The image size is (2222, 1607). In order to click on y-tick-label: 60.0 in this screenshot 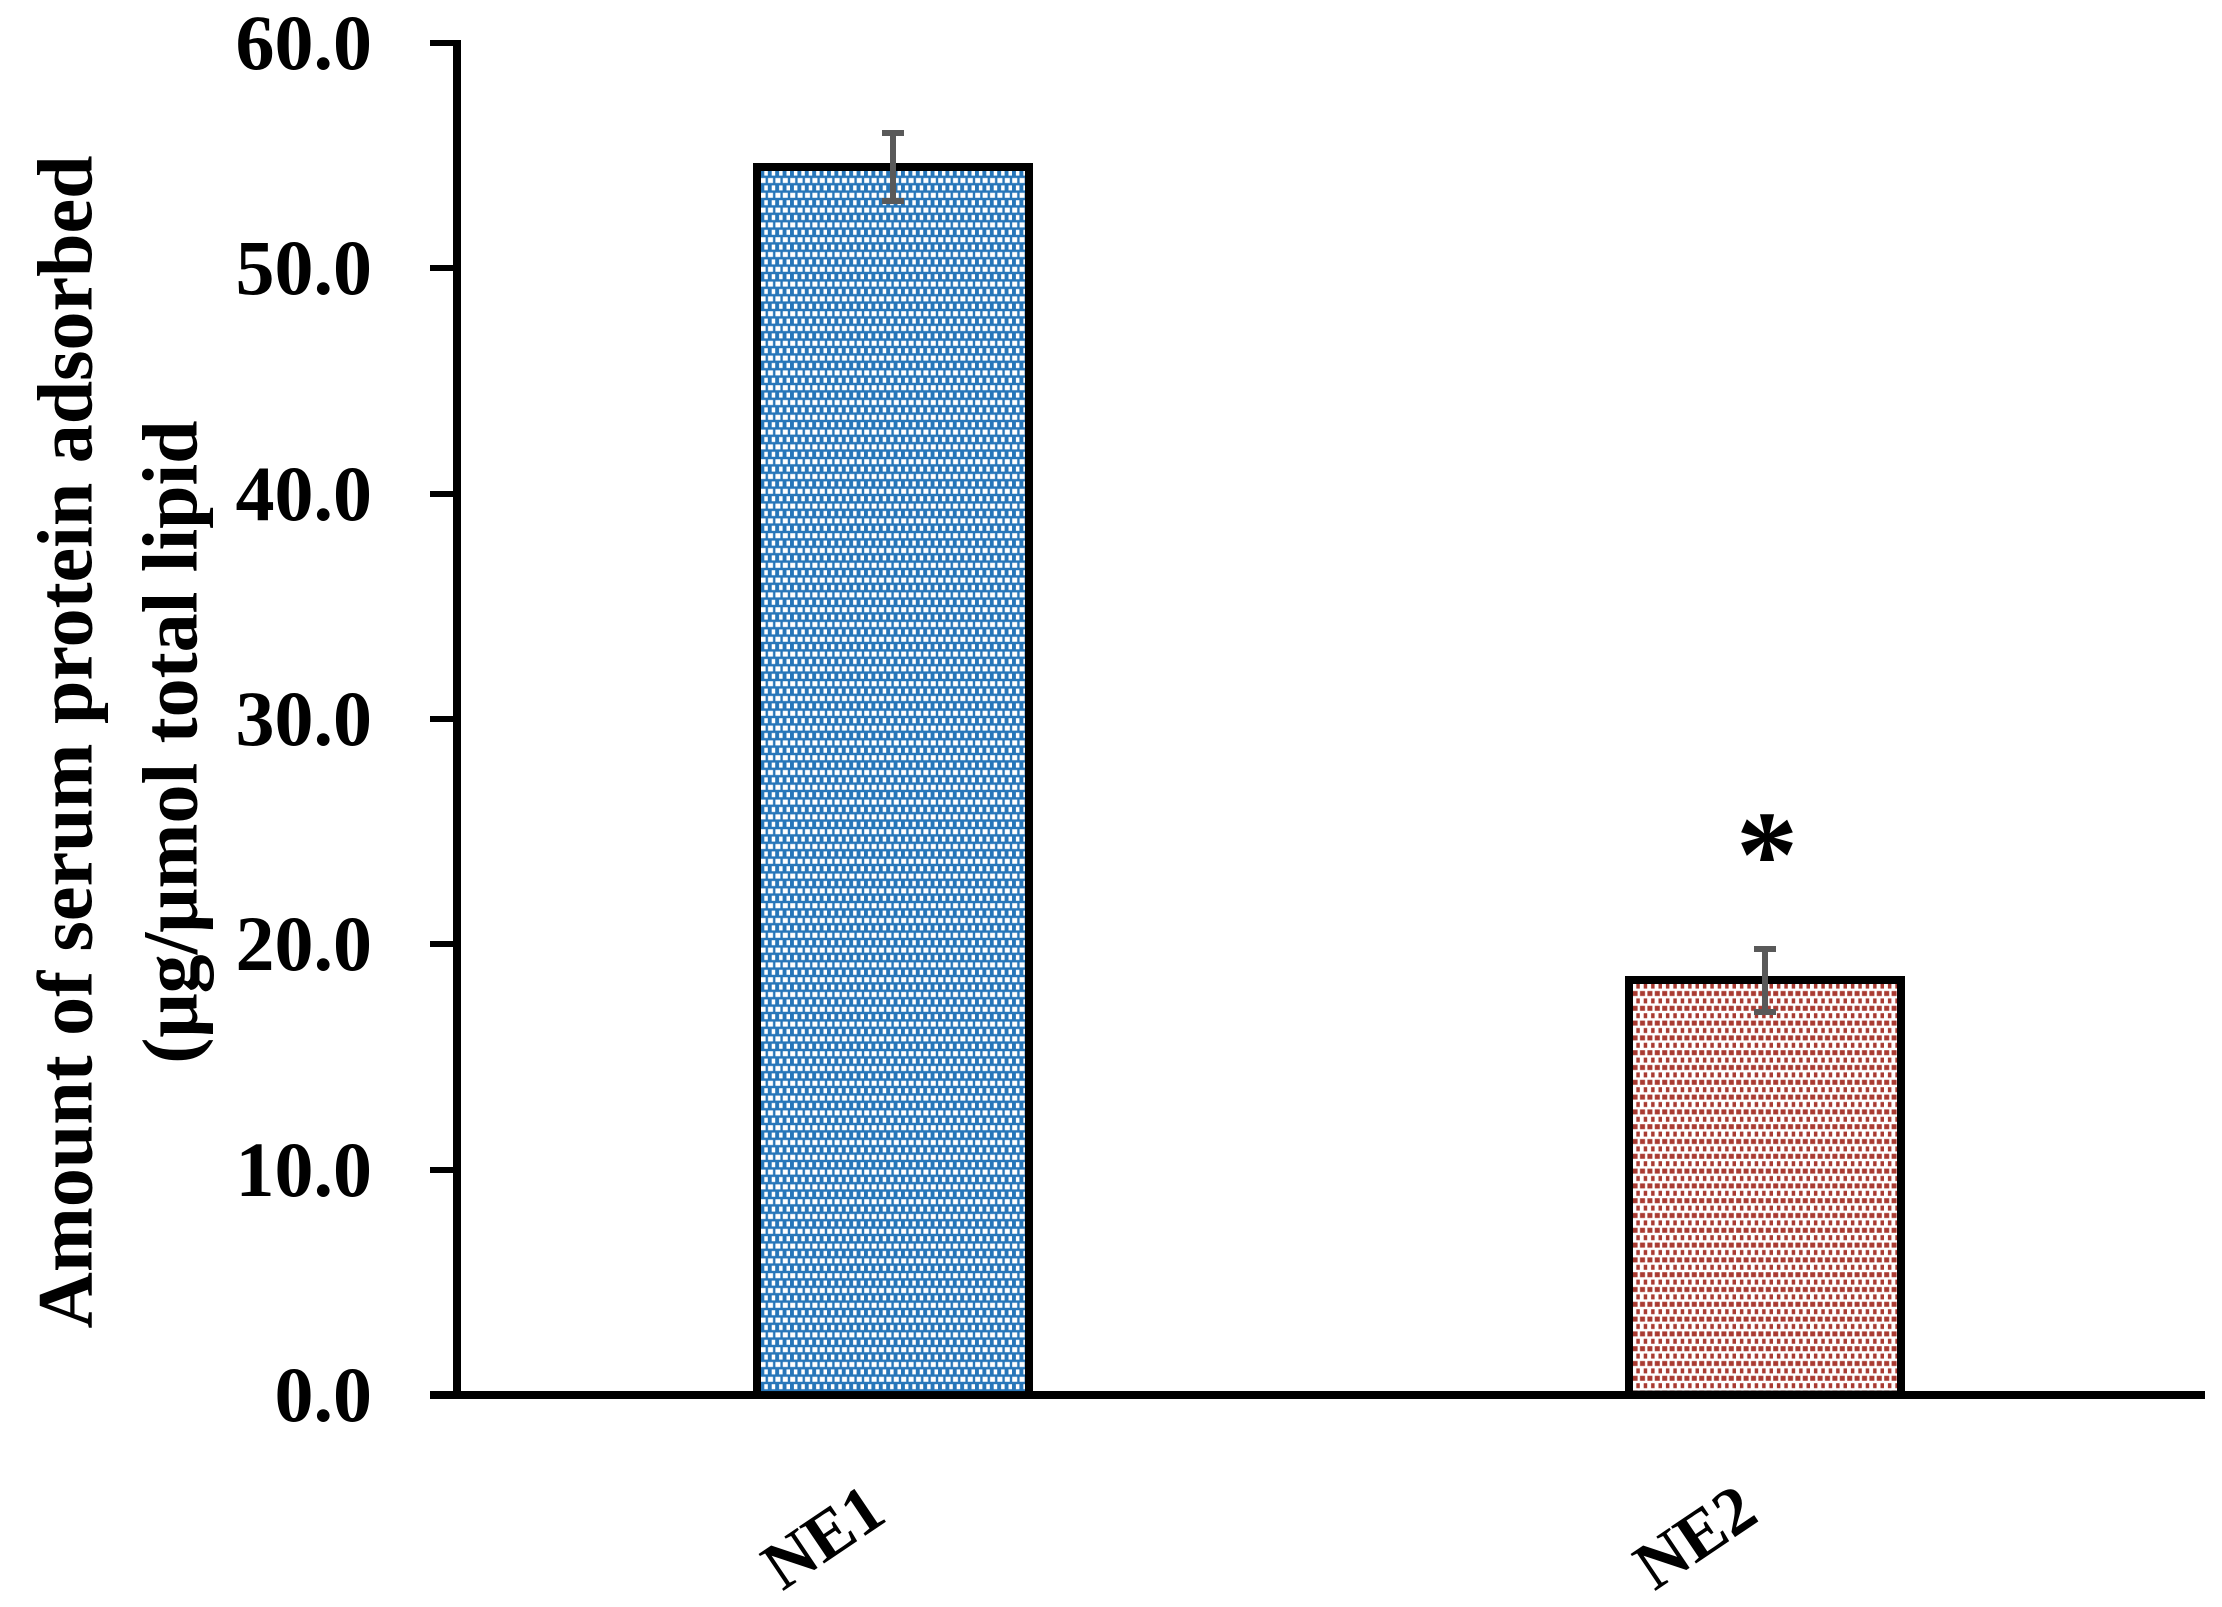, I will do `click(304, 43)`.